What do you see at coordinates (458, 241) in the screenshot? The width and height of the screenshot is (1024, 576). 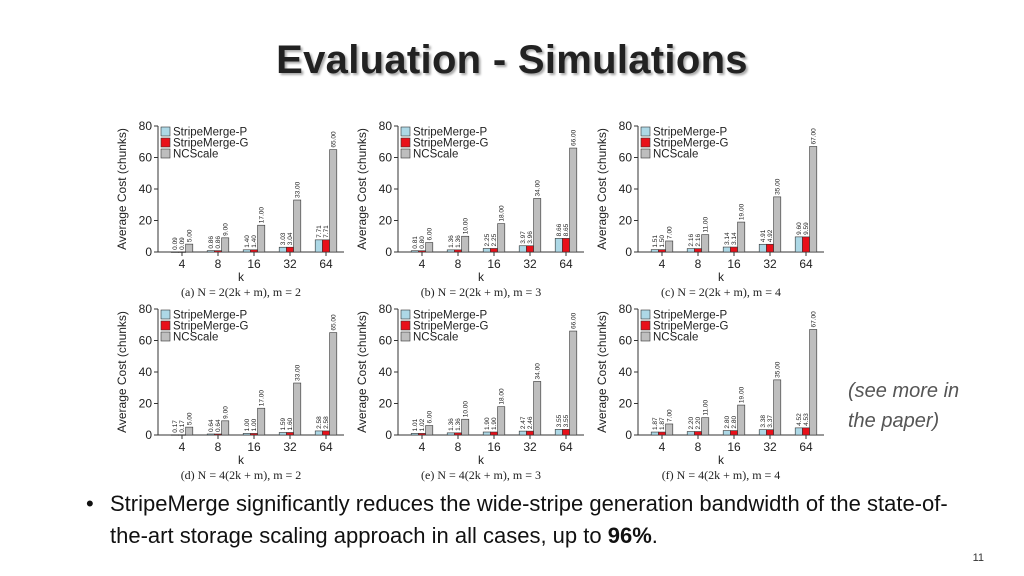 I see `data-label: 1.36` at bounding box center [458, 241].